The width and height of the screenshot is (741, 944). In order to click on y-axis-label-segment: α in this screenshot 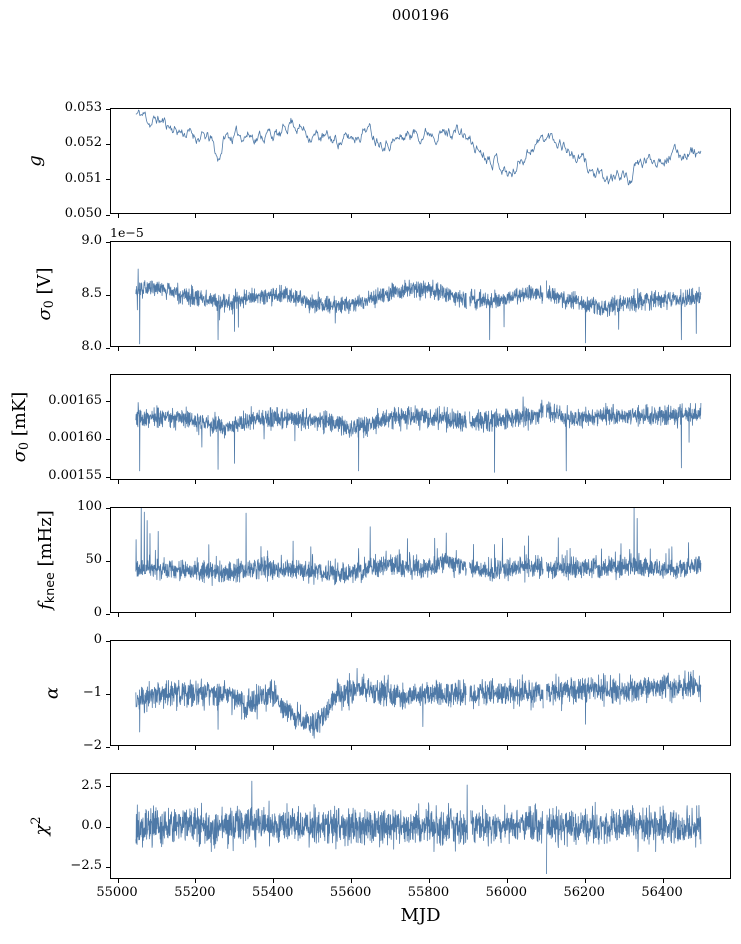, I will do `click(52, 693)`.